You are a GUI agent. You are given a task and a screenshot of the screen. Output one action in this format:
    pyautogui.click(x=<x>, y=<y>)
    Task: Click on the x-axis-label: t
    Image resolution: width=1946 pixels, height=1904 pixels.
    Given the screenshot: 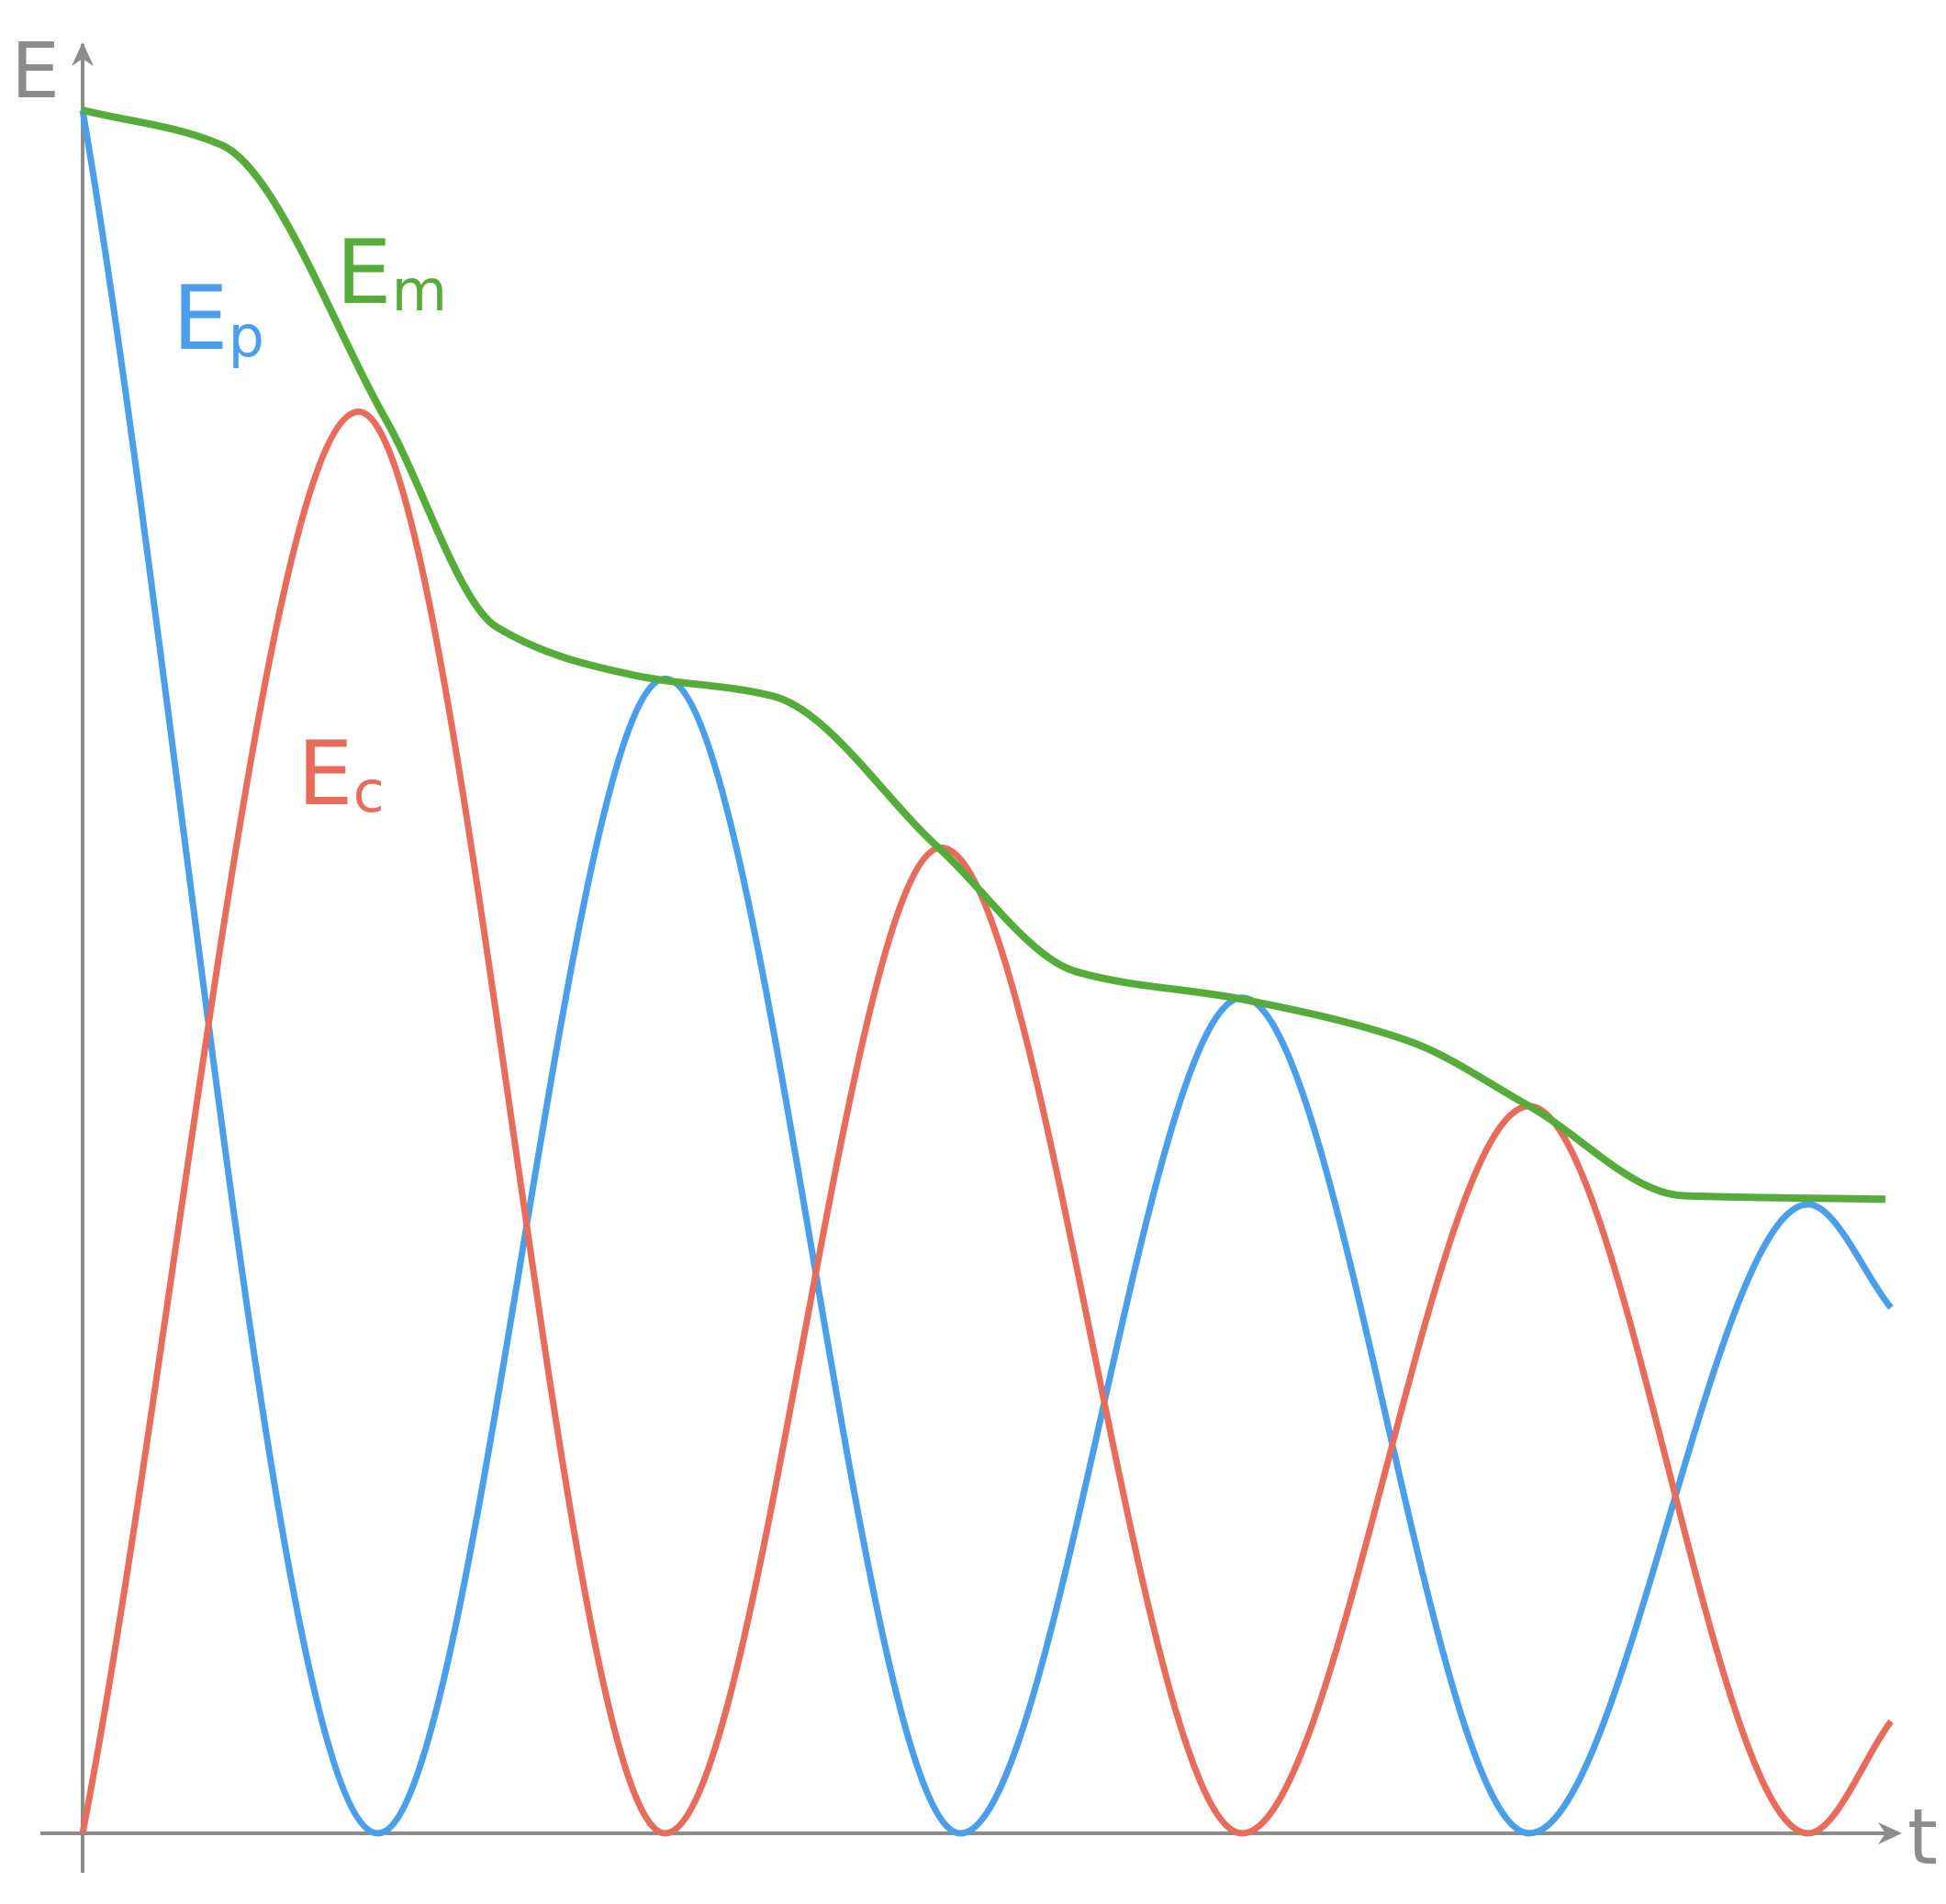 What is the action you would take?
    pyautogui.click(x=1922, y=1837)
    